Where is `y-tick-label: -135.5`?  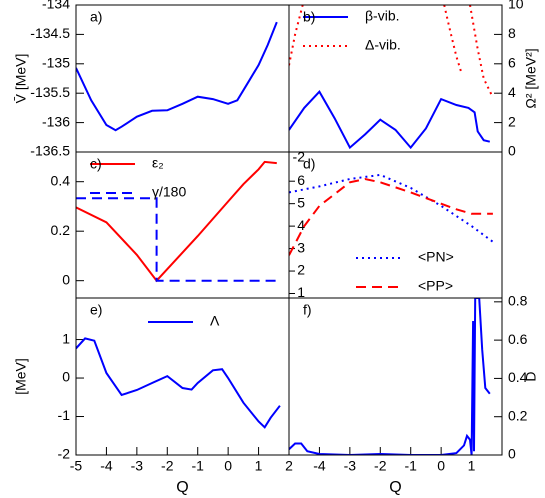
y-tick-label: -135.5 is located at coordinates (50, 92).